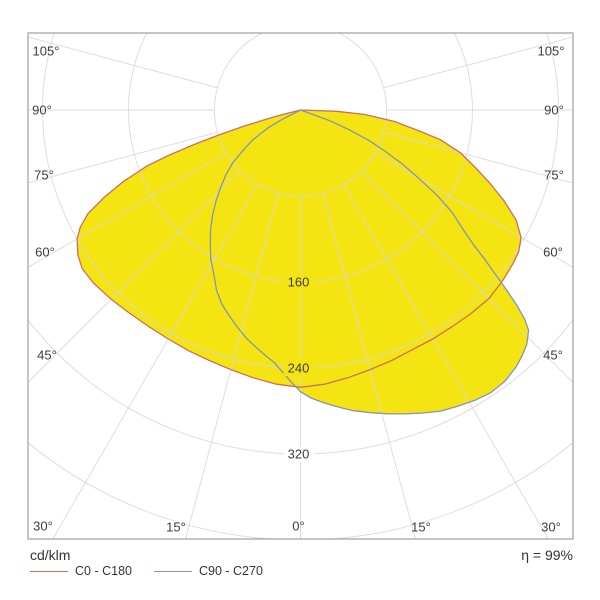 The height and width of the screenshot is (600, 600). What do you see at coordinates (172, 571) in the screenshot?
I see `legend-line-c90-c270` at bounding box center [172, 571].